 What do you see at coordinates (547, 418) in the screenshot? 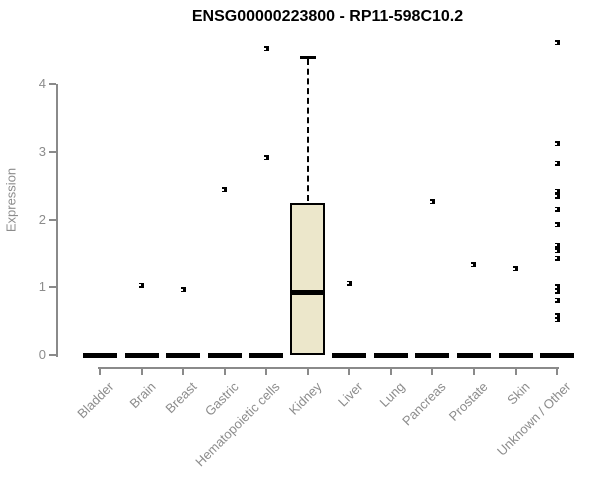
I see `x-axis-category-label: Unknown / Other` at bounding box center [547, 418].